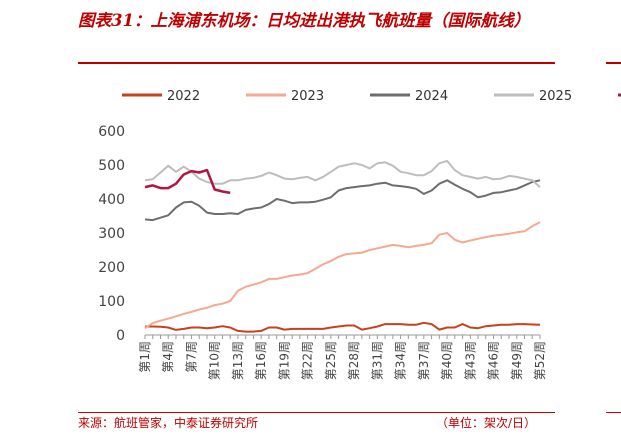  I want to click on legend-label-2024: 2024, so click(431, 96).